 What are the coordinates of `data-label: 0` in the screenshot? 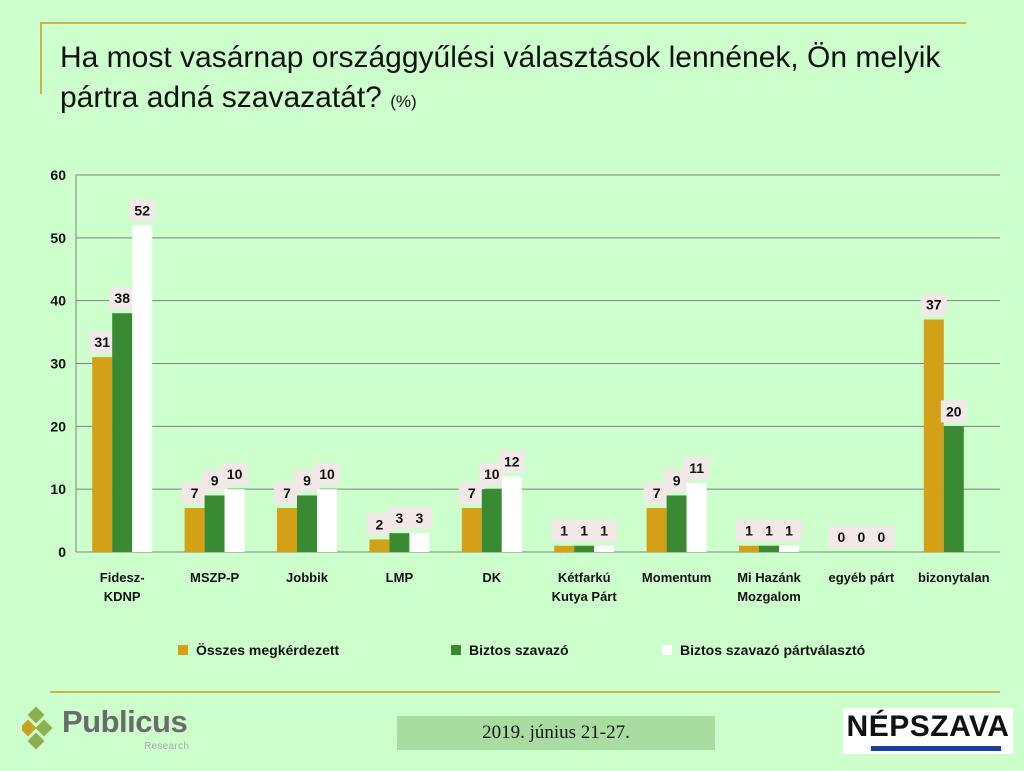 It's located at (842, 537).